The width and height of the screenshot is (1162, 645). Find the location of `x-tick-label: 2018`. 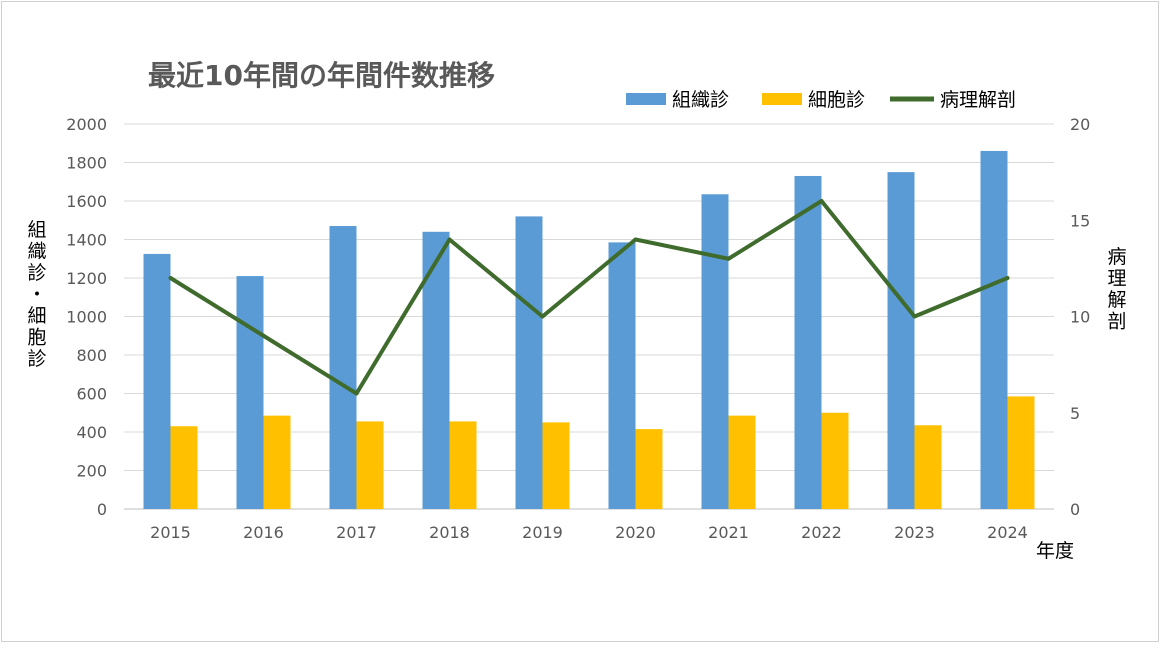

x-tick-label: 2018 is located at coordinates (449, 532).